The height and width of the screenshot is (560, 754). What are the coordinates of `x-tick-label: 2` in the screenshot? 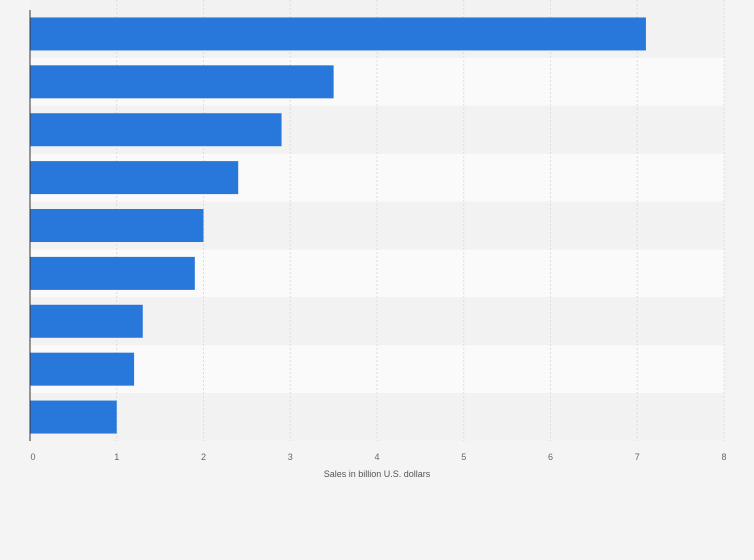 It's located at (203, 457).